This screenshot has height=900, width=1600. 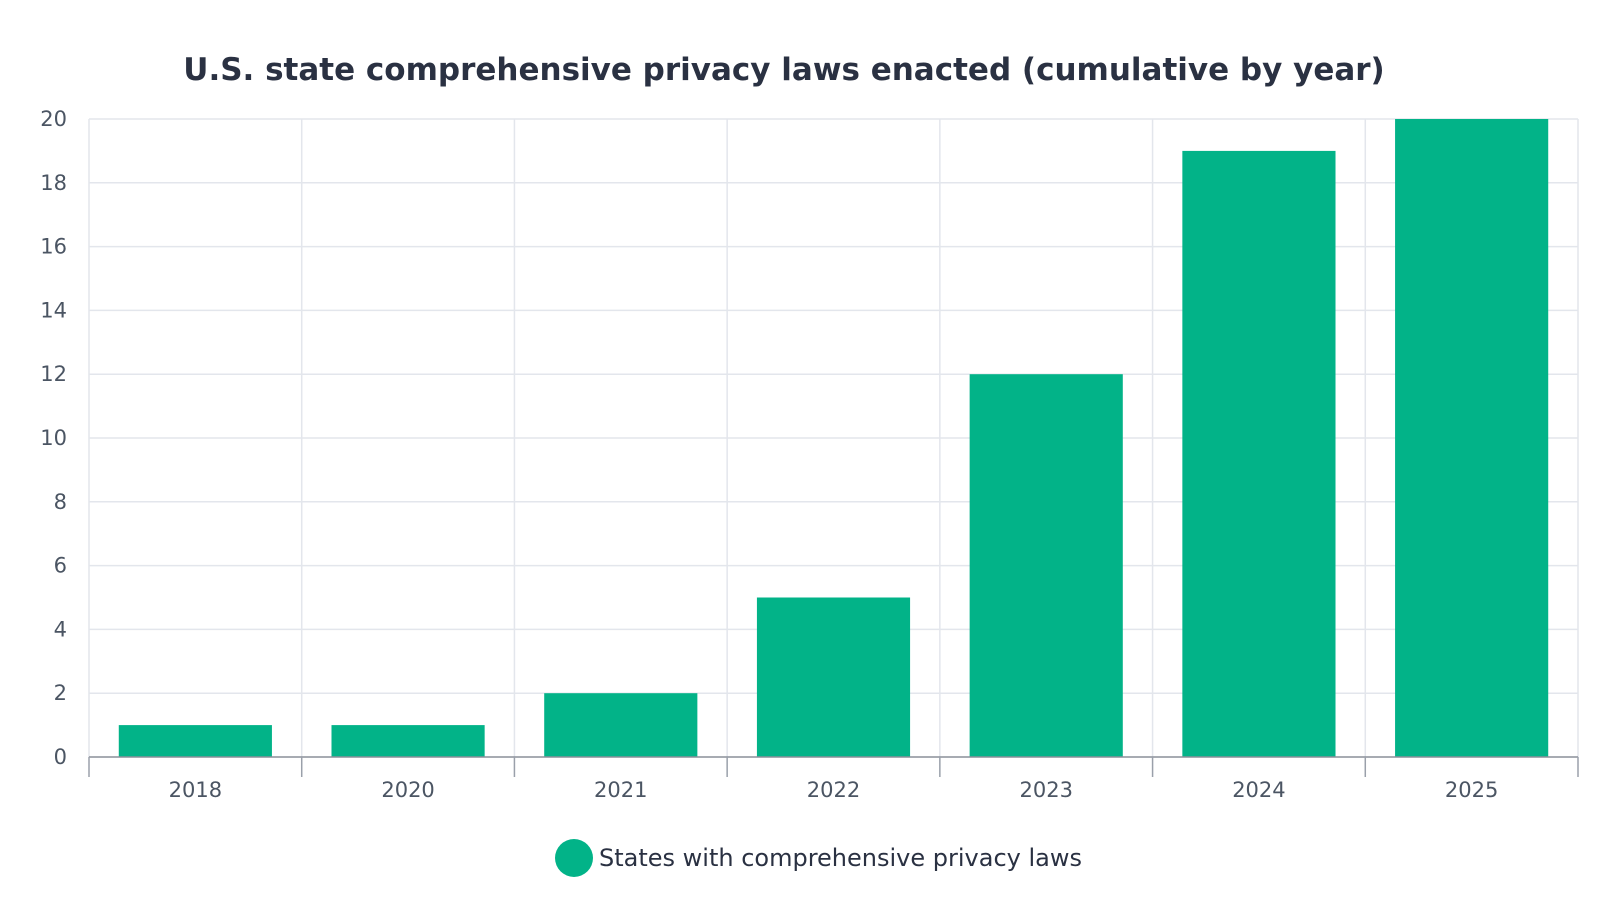 I want to click on bar-2024, so click(x=1259, y=453).